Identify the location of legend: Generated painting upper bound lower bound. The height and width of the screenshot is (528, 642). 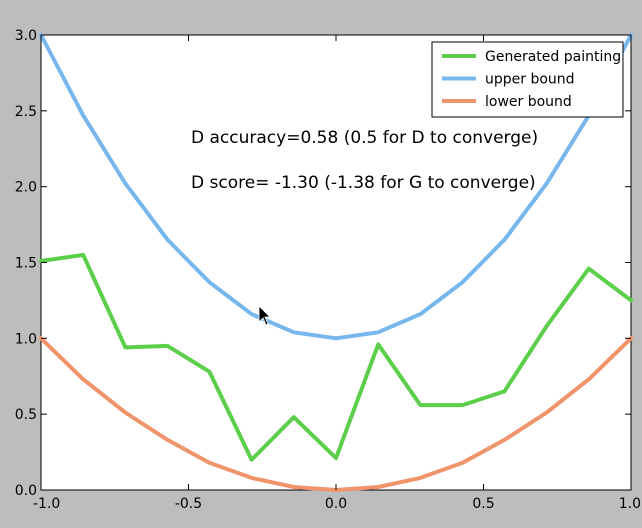
(527, 79).